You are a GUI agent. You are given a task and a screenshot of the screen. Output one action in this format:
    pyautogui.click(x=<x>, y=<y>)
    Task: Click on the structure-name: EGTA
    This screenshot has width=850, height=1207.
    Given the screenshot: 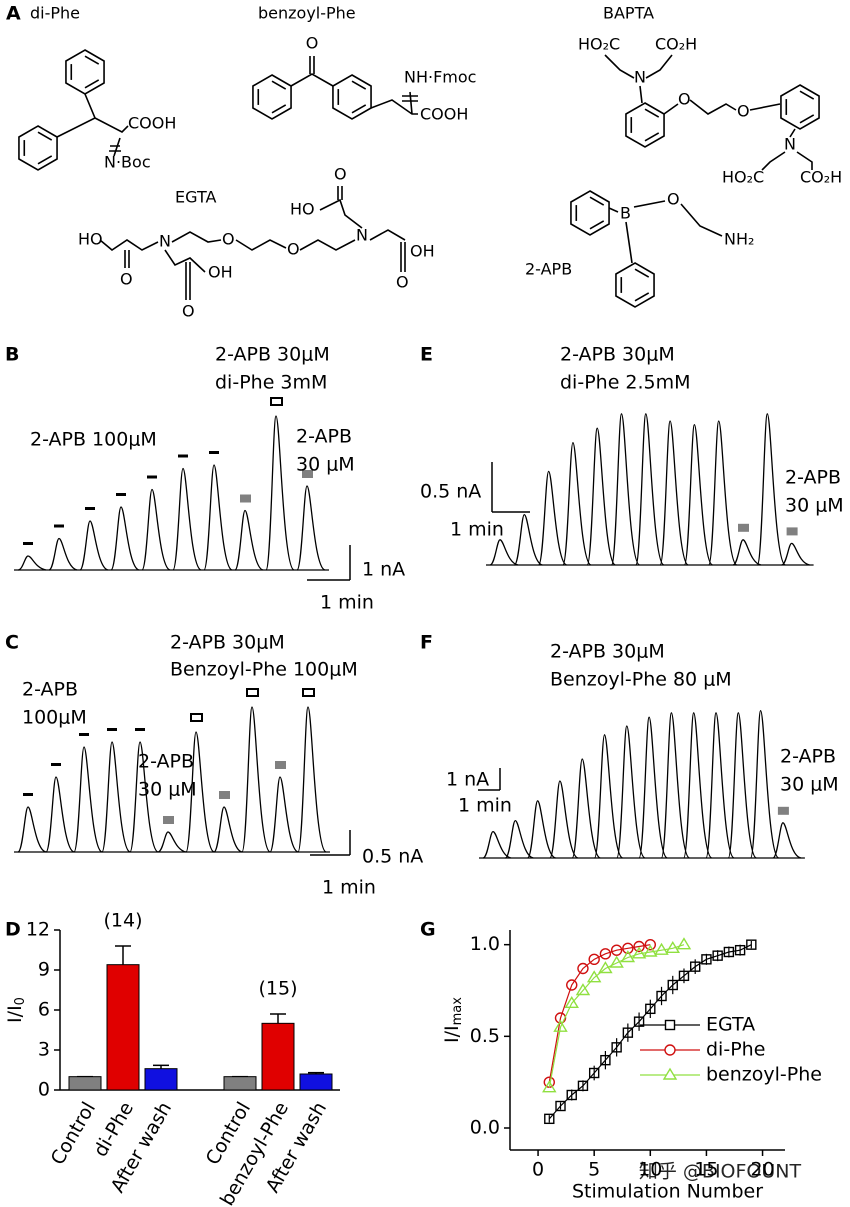 What is the action you would take?
    pyautogui.click(x=195, y=197)
    